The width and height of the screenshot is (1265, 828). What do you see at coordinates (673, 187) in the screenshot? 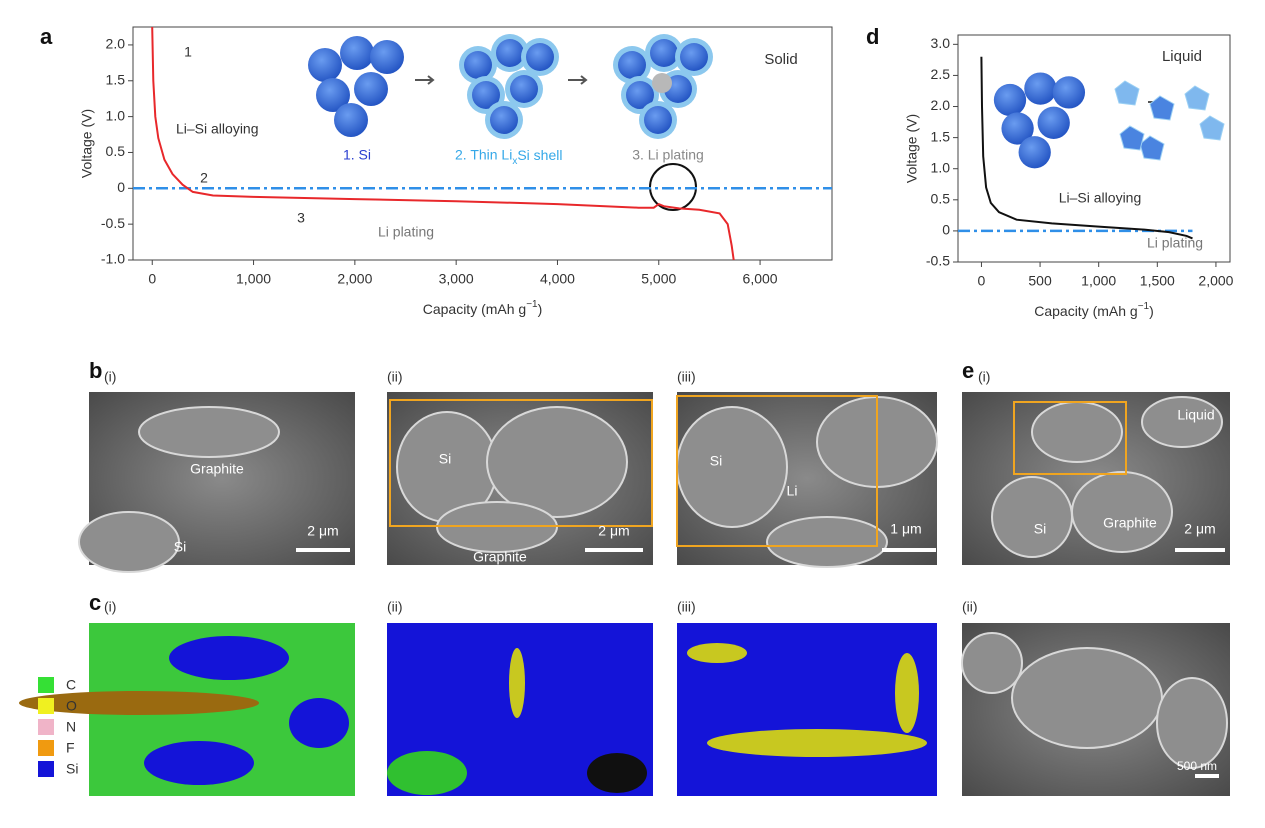
I see `highlight-circle` at bounding box center [673, 187].